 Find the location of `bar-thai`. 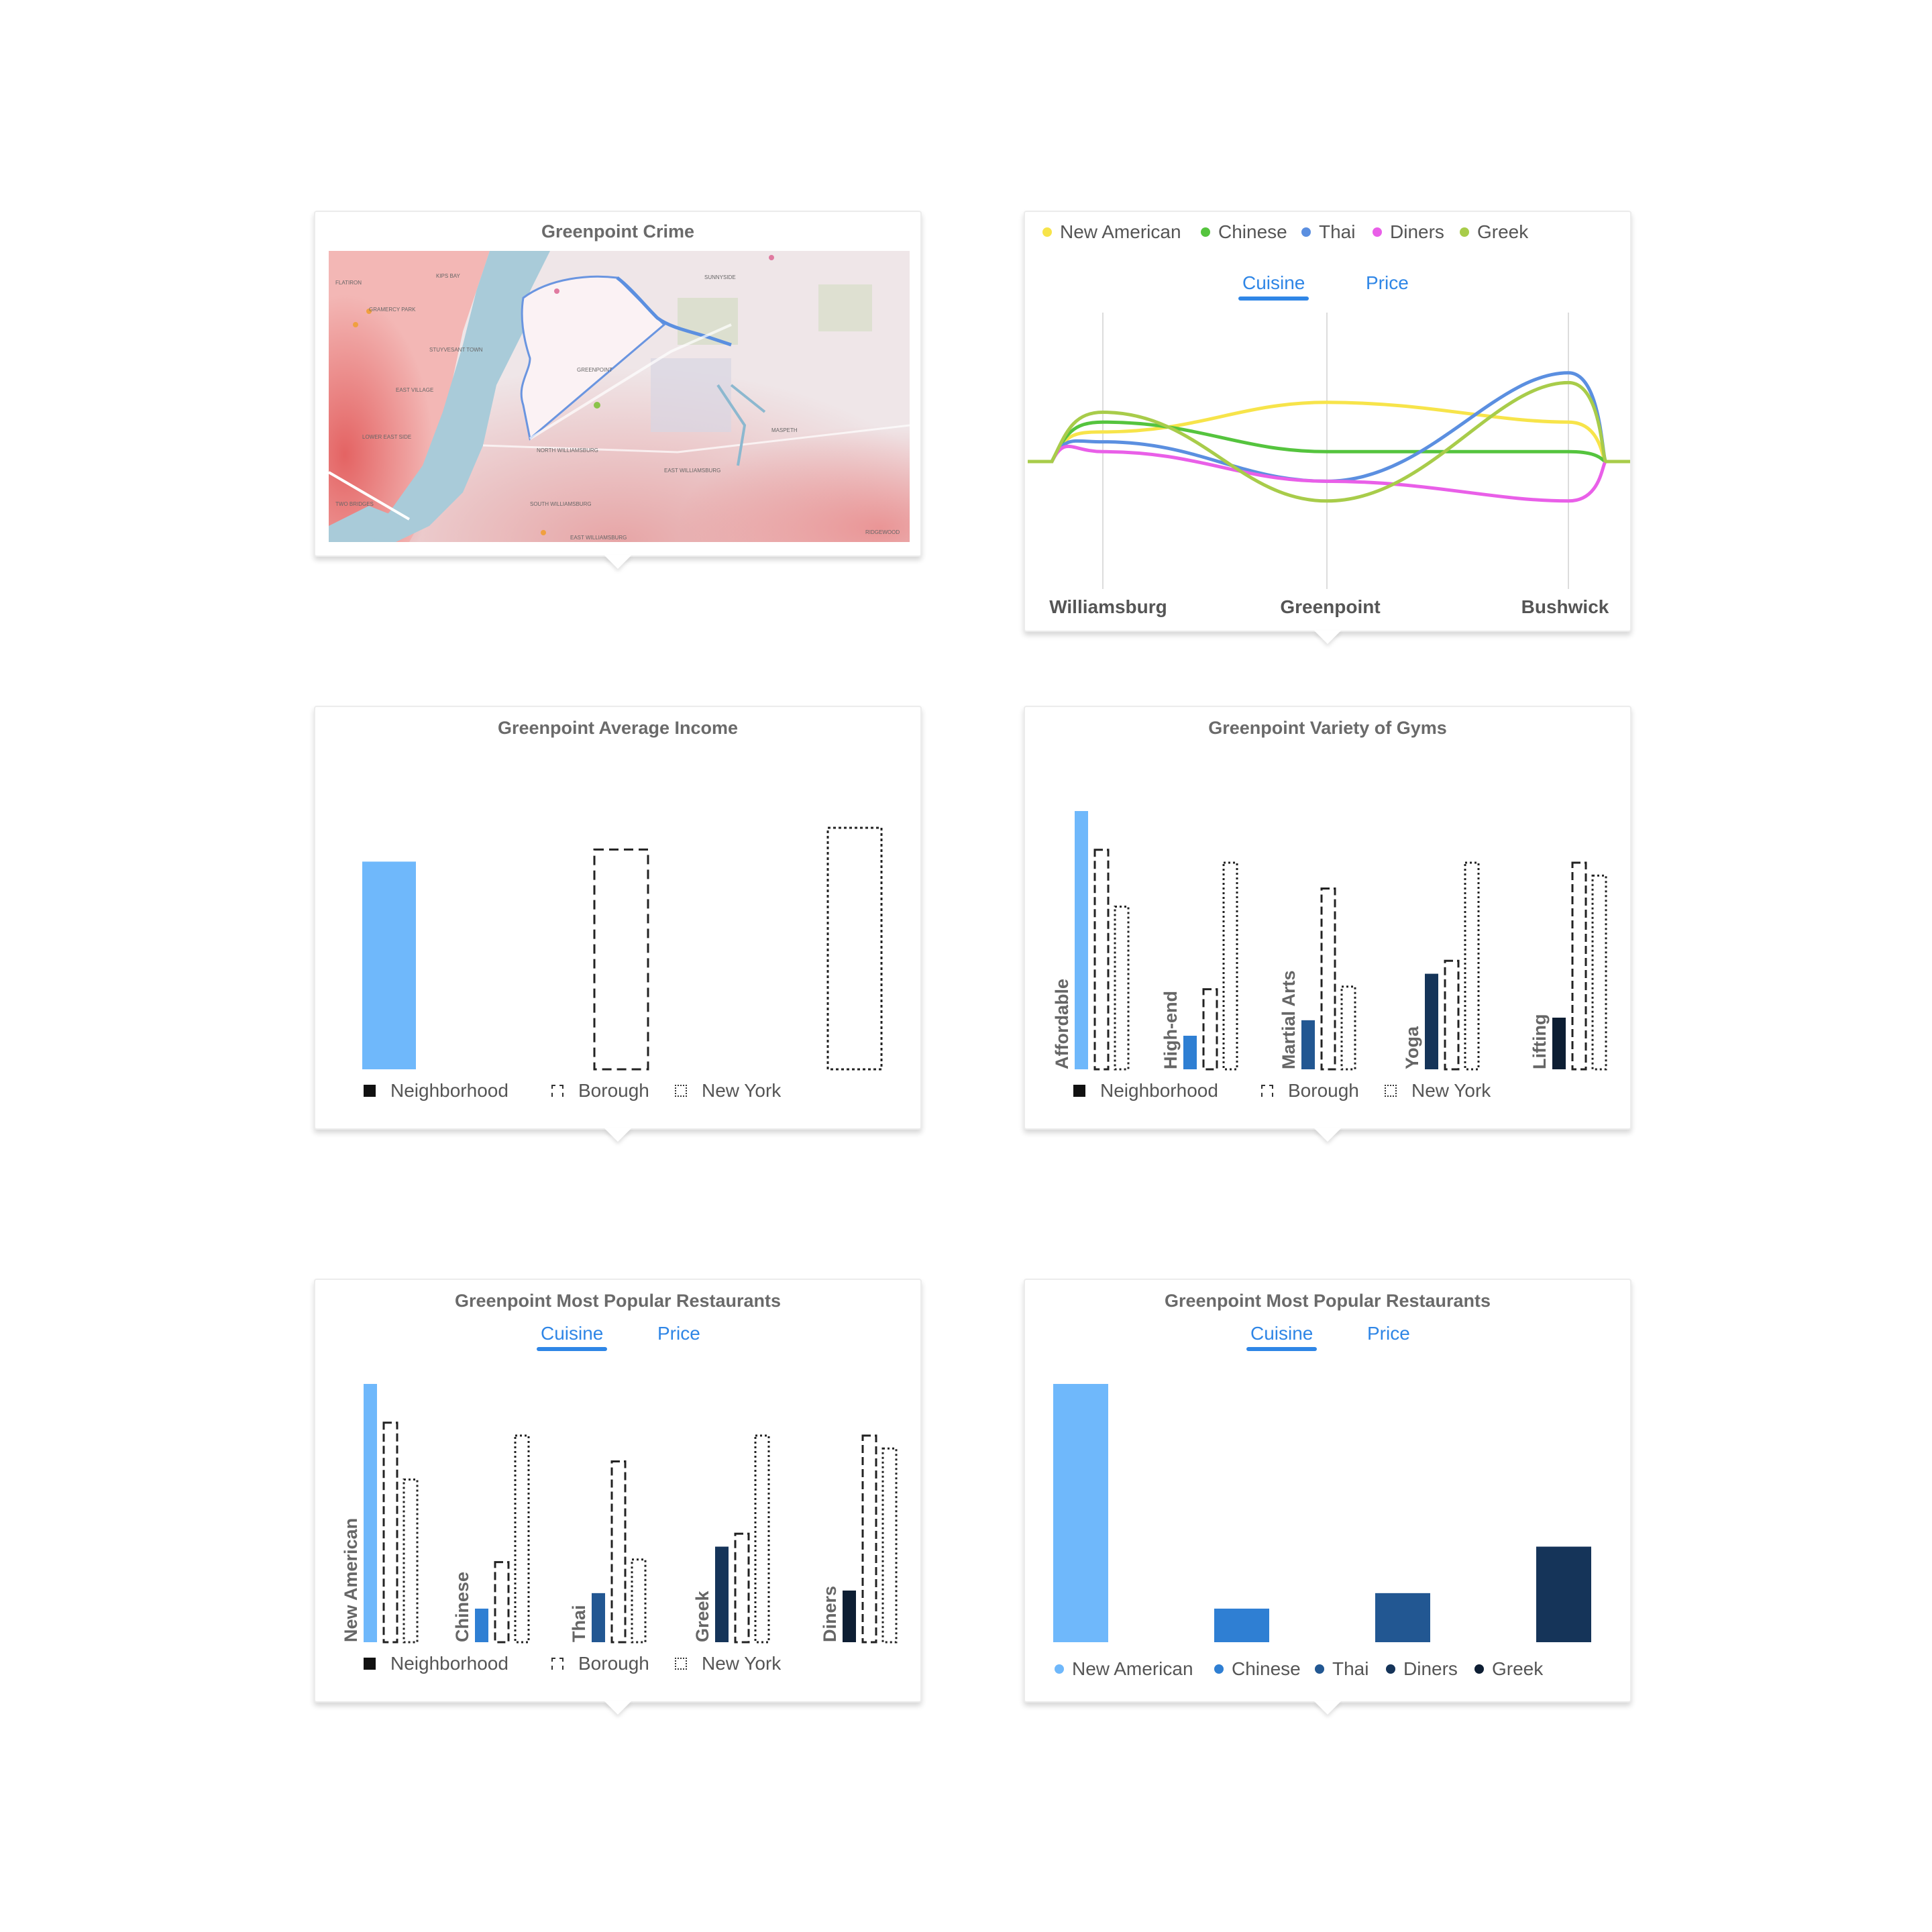

bar-thai is located at coordinates (1402, 1617).